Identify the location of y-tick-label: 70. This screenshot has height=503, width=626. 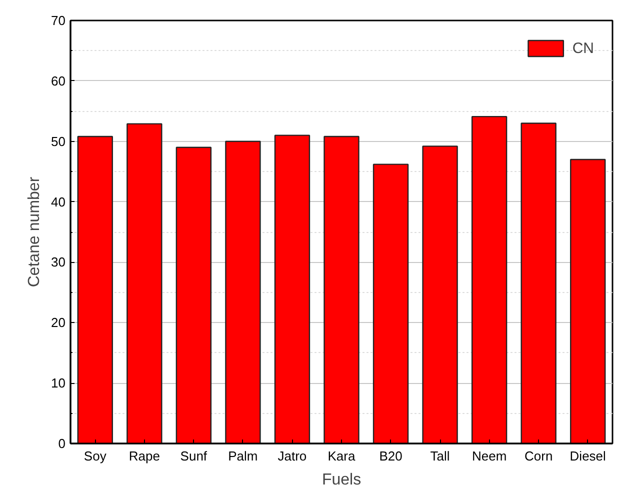
(58, 20).